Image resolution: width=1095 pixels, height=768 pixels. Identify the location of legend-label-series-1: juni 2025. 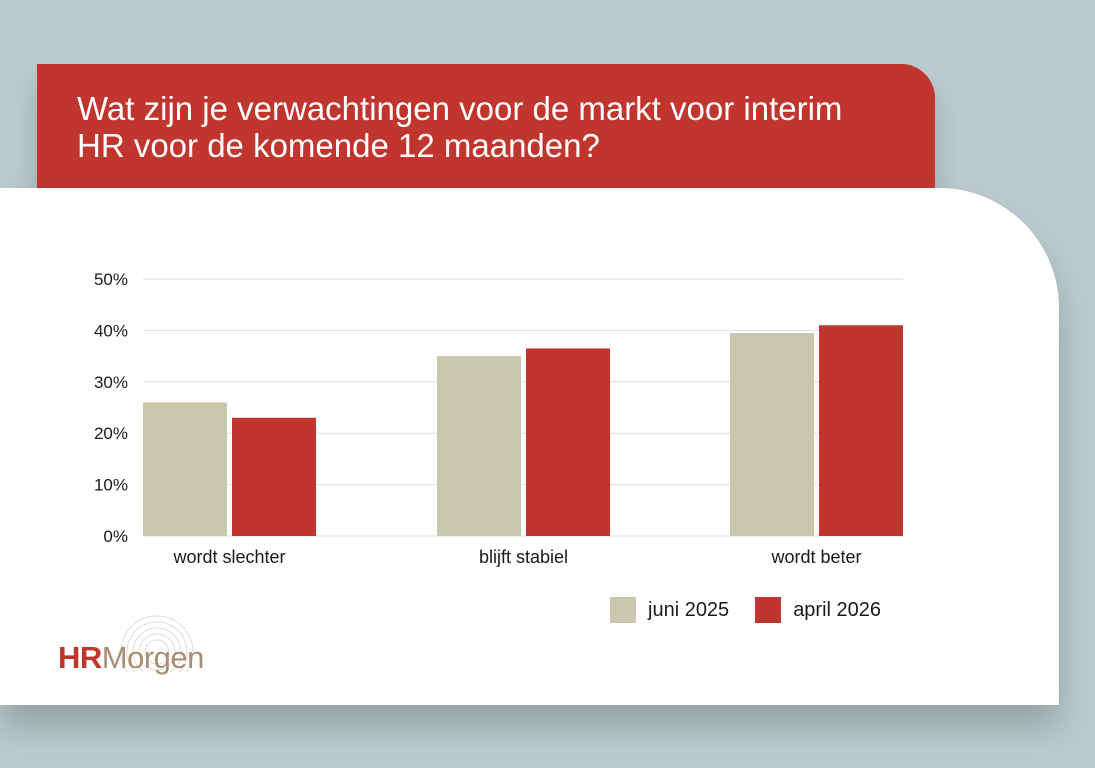
(689, 609).